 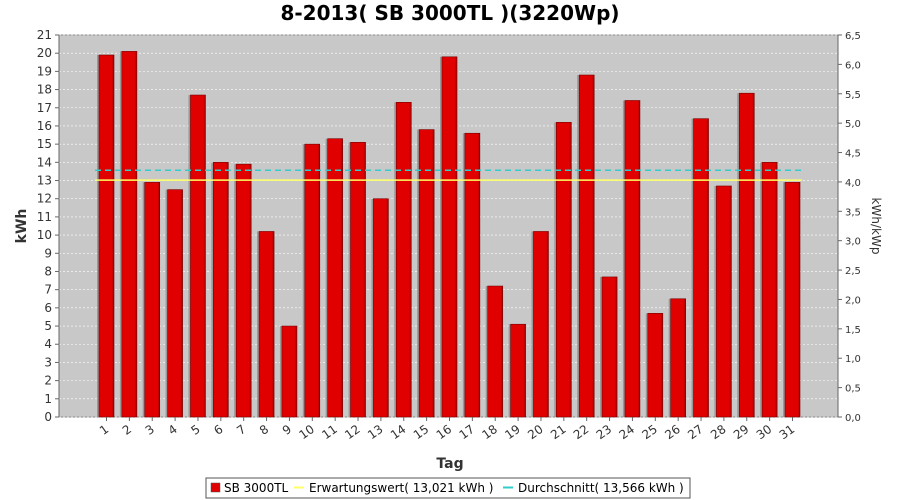 I want to click on x-tick-label: 10, so click(x=306, y=432).